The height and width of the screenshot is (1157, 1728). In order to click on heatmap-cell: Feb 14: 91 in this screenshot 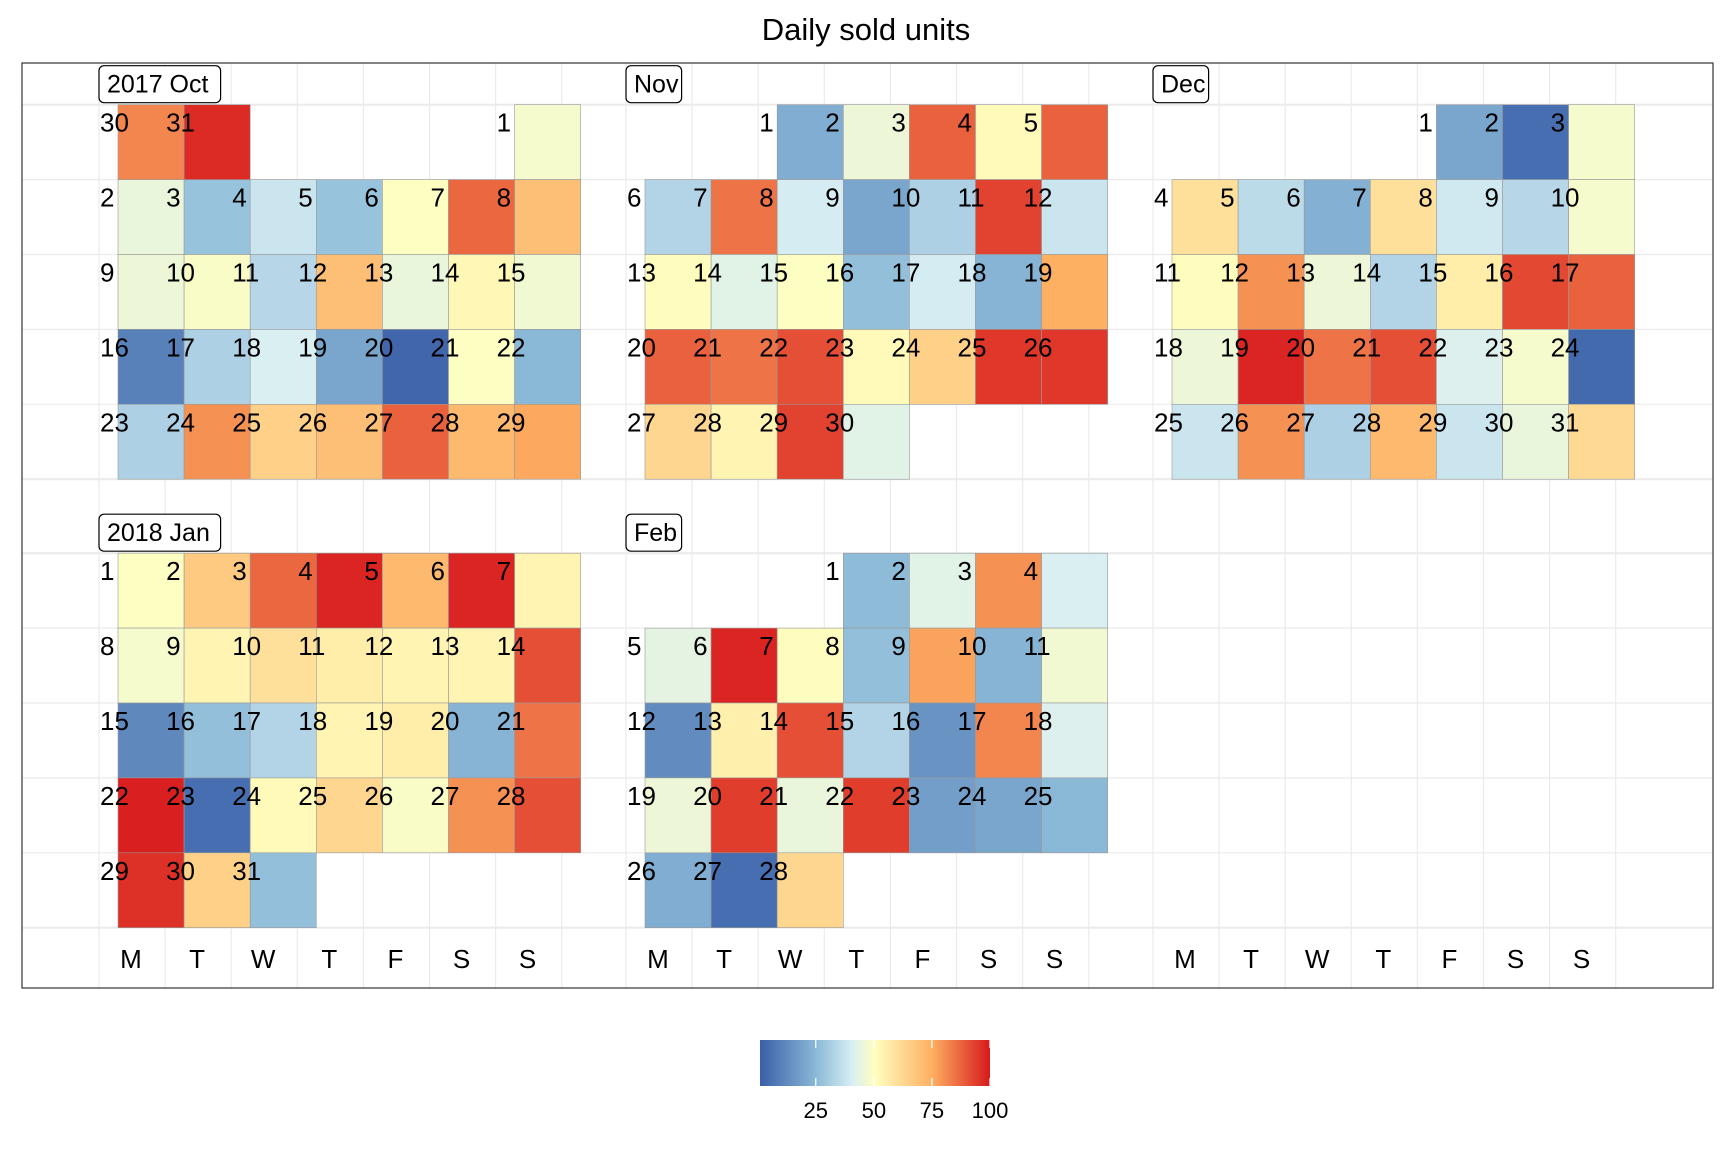, I will do `click(810, 740)`.